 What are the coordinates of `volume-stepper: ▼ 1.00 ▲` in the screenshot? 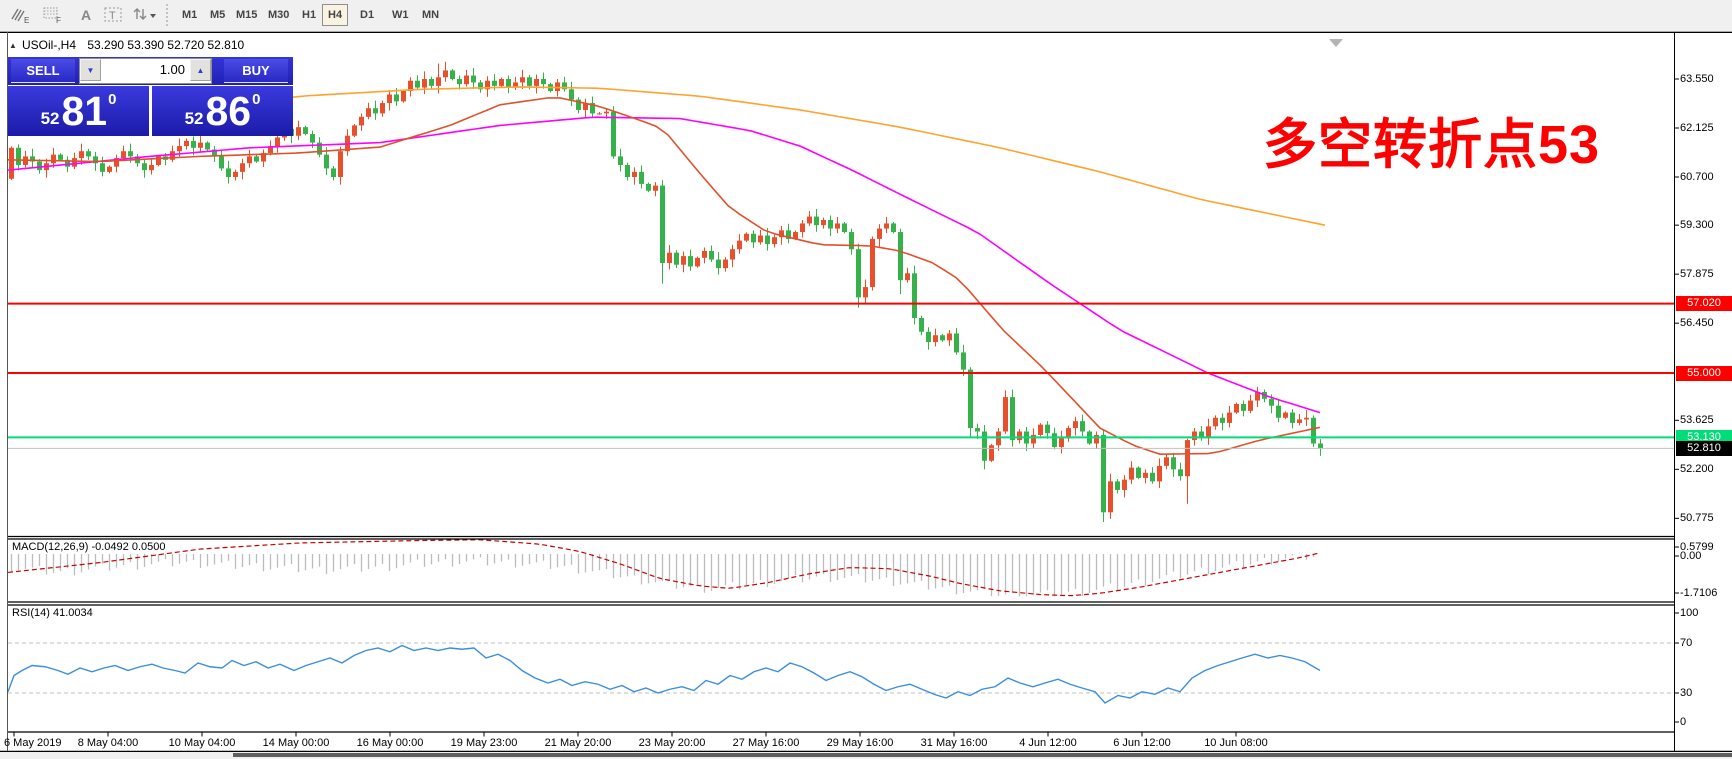 It's located at (145, 71).